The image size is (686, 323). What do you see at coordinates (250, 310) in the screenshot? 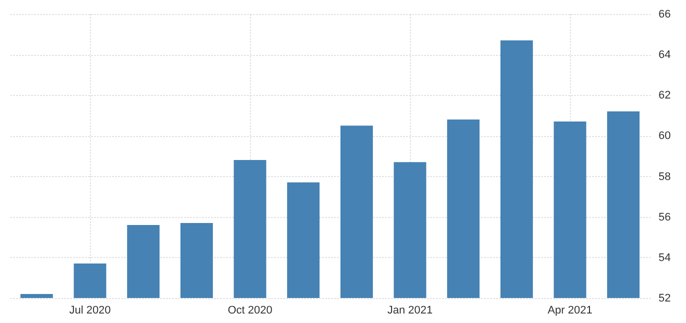
I see `x-tick-label: Oct 2020` at bounding box center [250, 310].